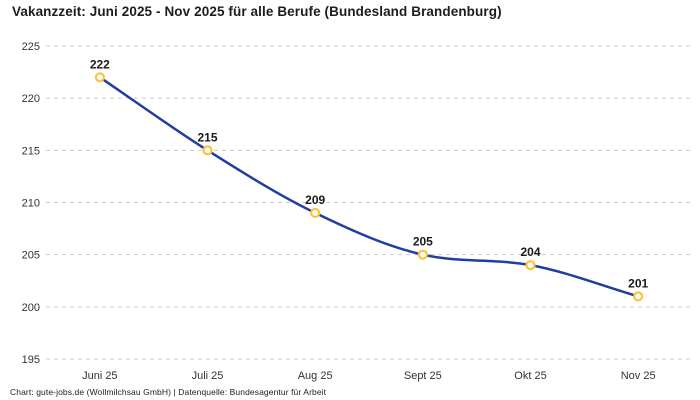 This screenshot has width=700, height=400. I want to click on x-axis-tick-label: Juni 25, so click(99, 376).